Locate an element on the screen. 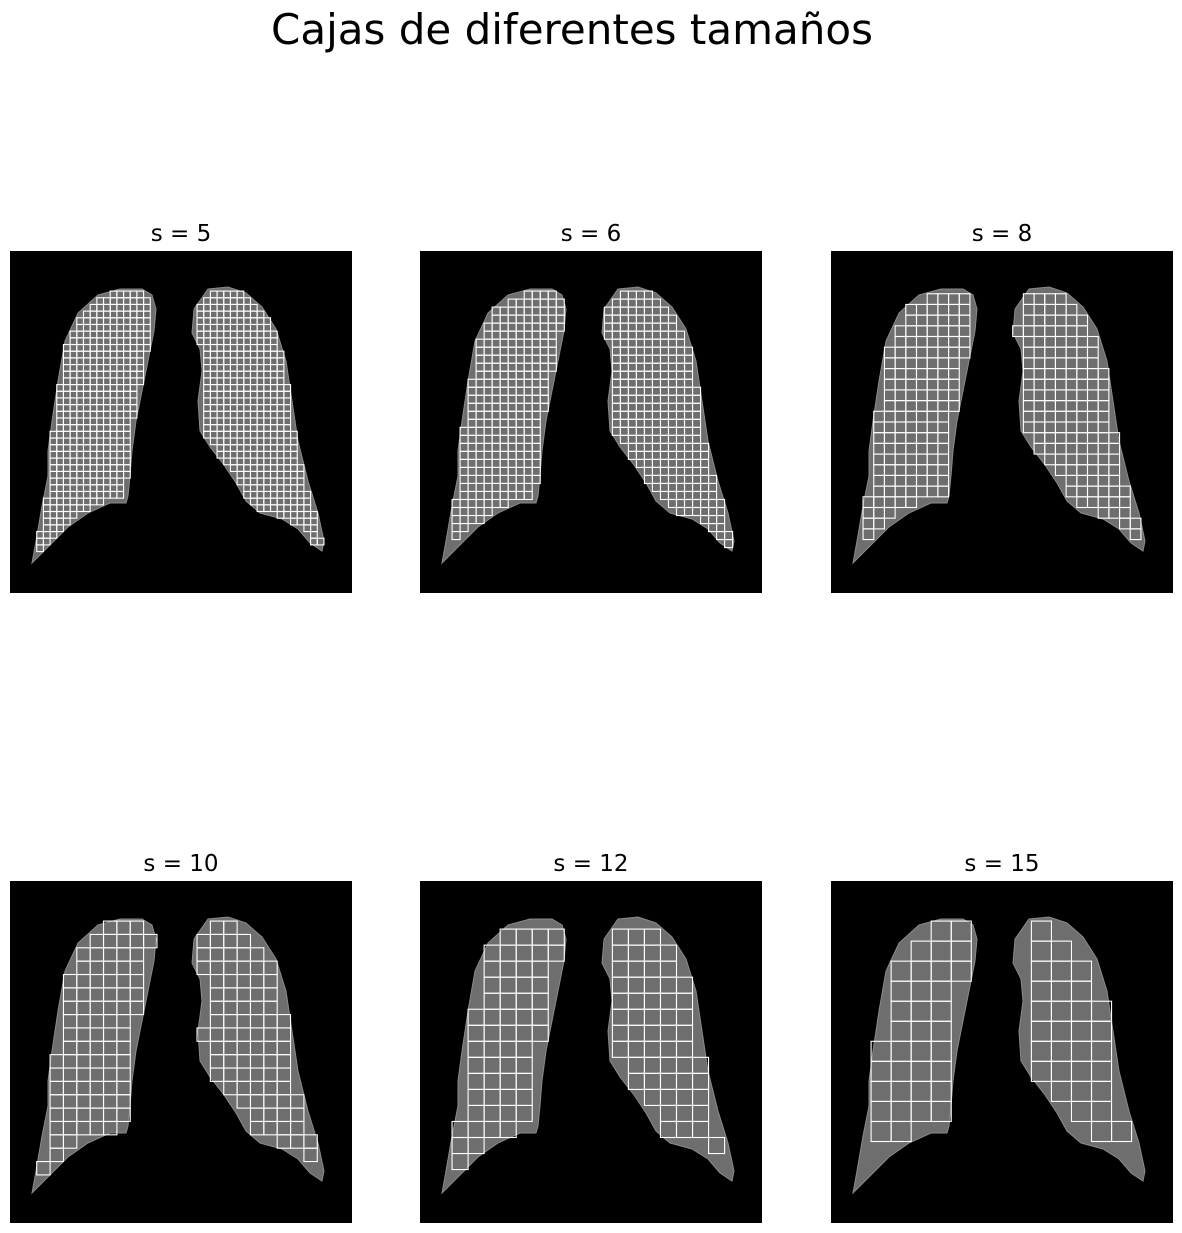  panel-title: s = 6 is located at coordinates (591, 234).